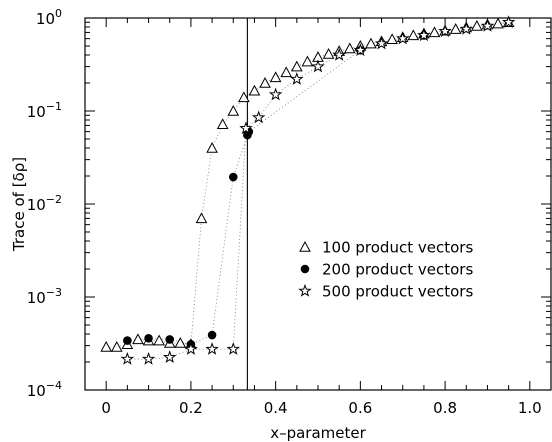 This screenshot has height=442, width=552. Describe the element at coordinates (44, 110) in the screenshot. I see `y-tick-label: 10⁻¹` at that location.